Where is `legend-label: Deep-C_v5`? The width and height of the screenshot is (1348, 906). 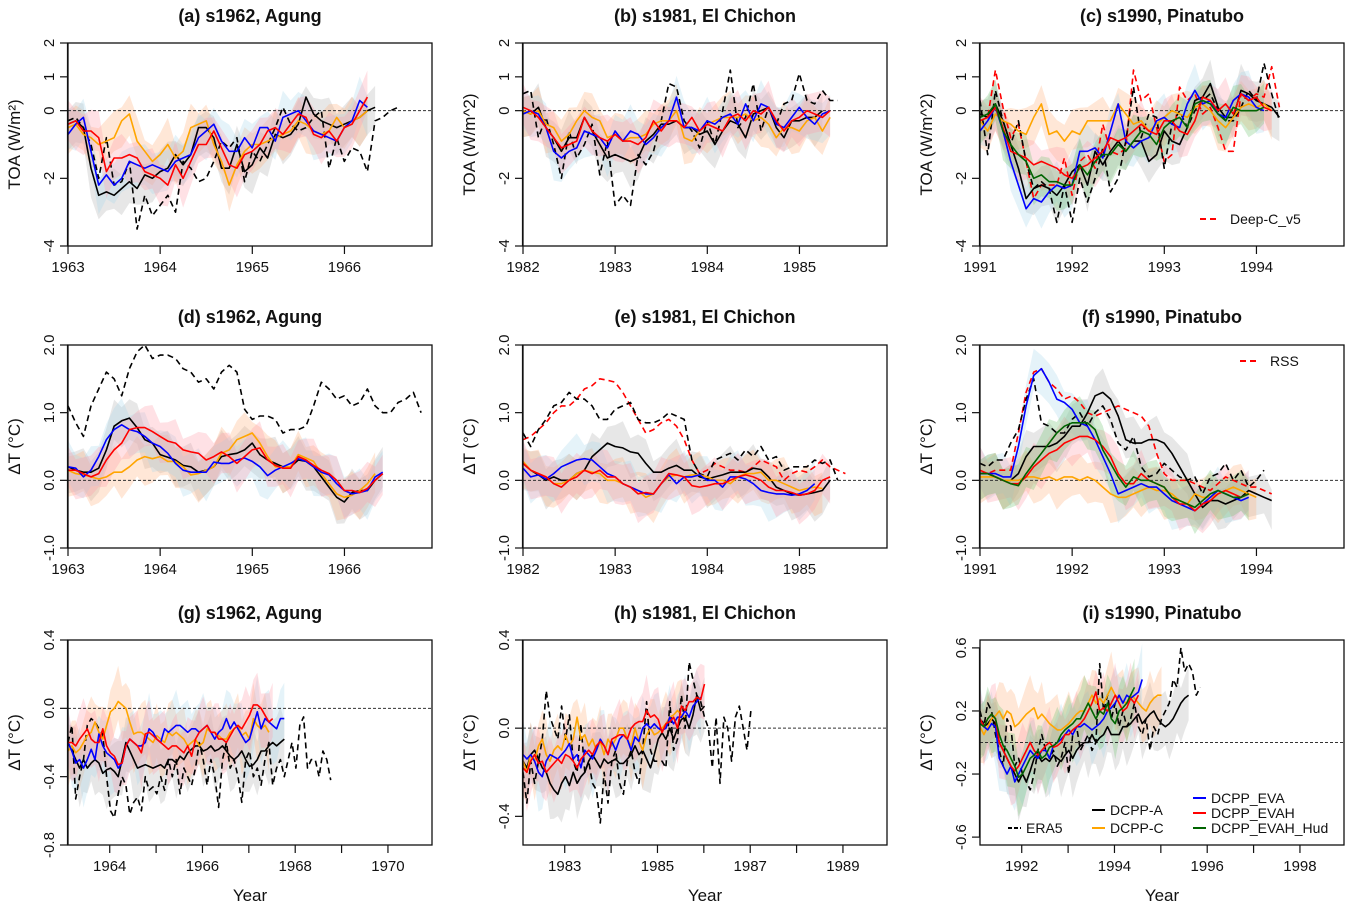
legend-label: Deep-C_v5 is located at coordinates (1265, 219).